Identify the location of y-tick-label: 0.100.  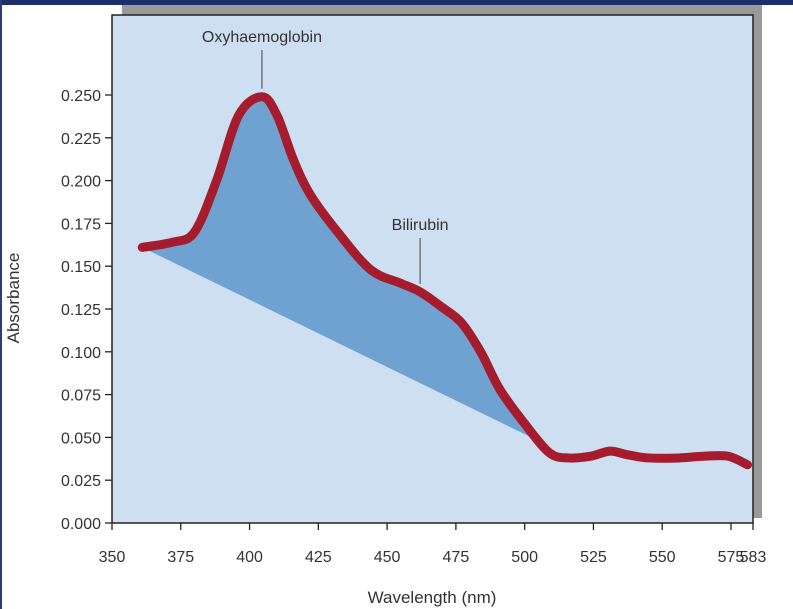
(81, 353).